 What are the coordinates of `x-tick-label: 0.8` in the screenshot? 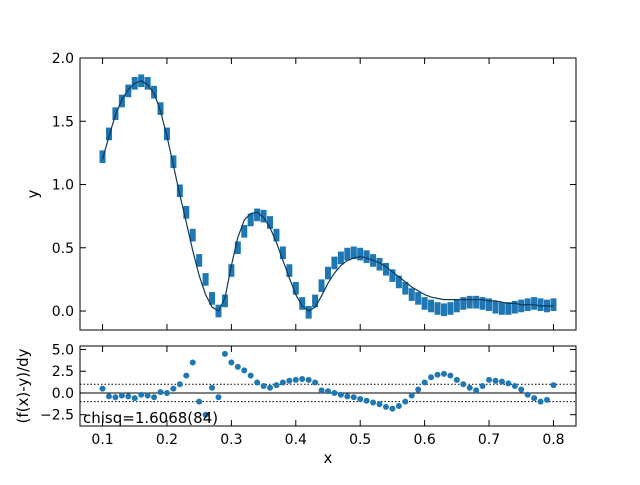 It's located at (553, 440).